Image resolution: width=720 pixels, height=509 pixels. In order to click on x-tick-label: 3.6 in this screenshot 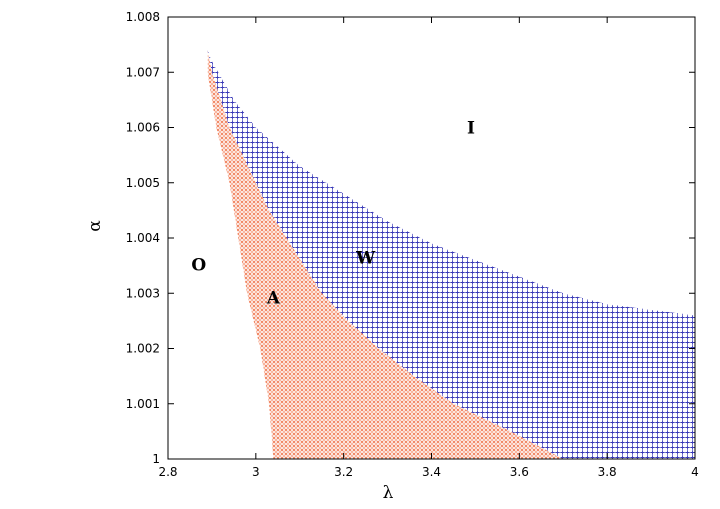, I will do `click(519, 472)`.